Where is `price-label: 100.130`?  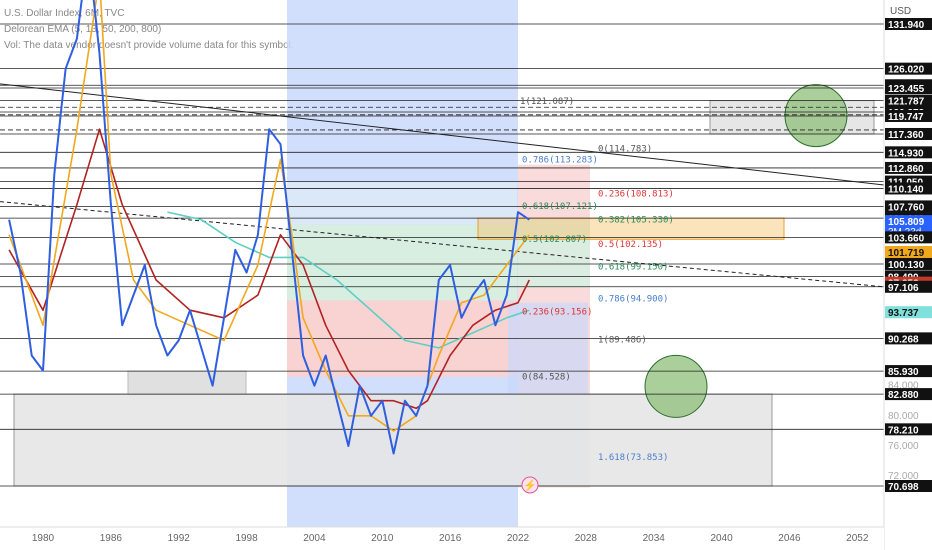
price-label: 100.130 is located at coordinates (906, 265).